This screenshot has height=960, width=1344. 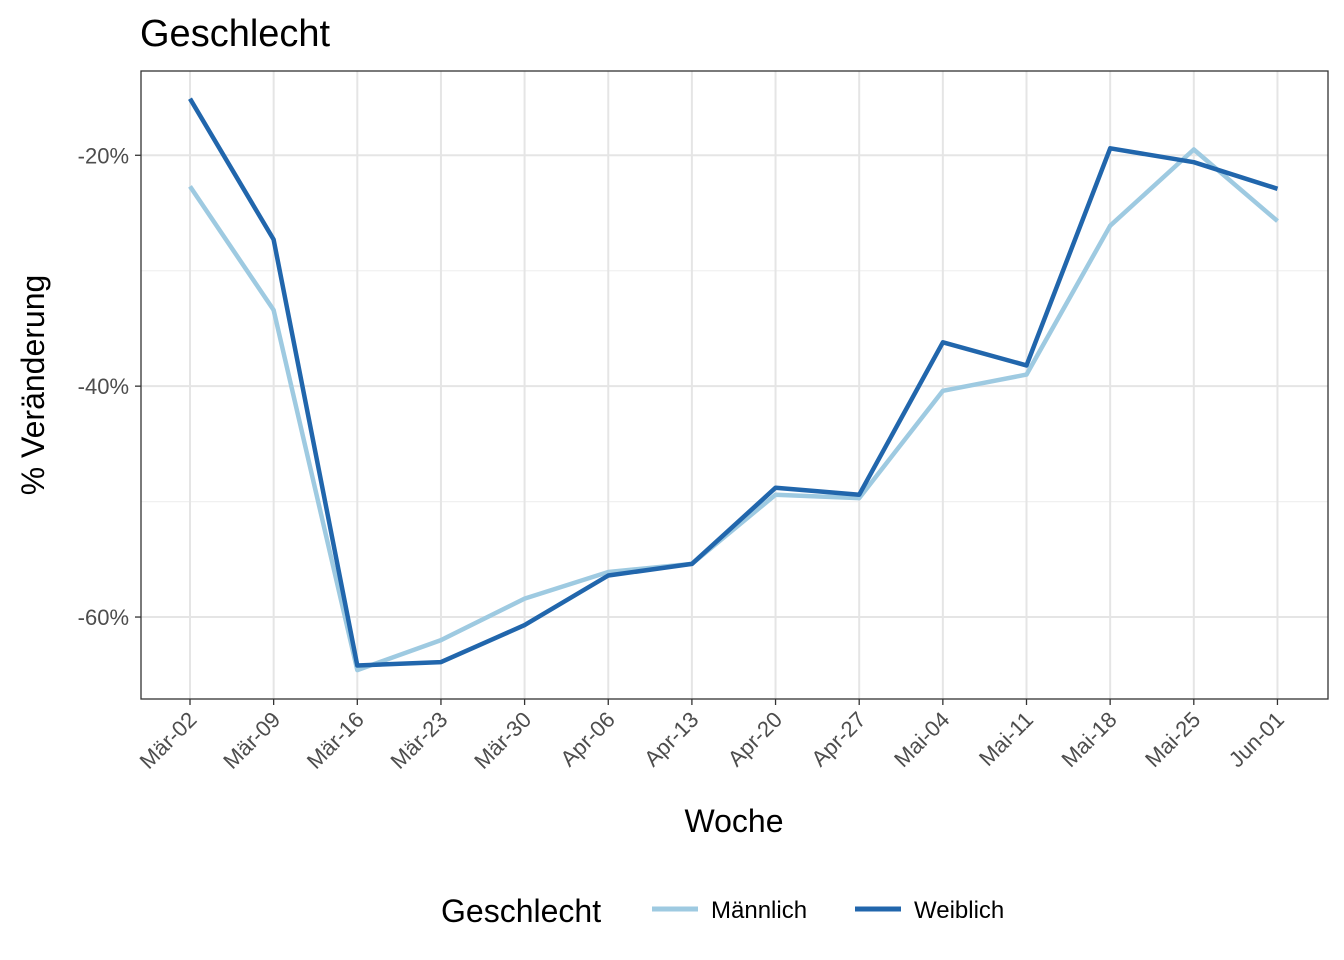 What do you see at coordinates (1088, 739) in the screenshot?
I see `x-tick-label: Mai-18` at bounding box center [1088, 739].